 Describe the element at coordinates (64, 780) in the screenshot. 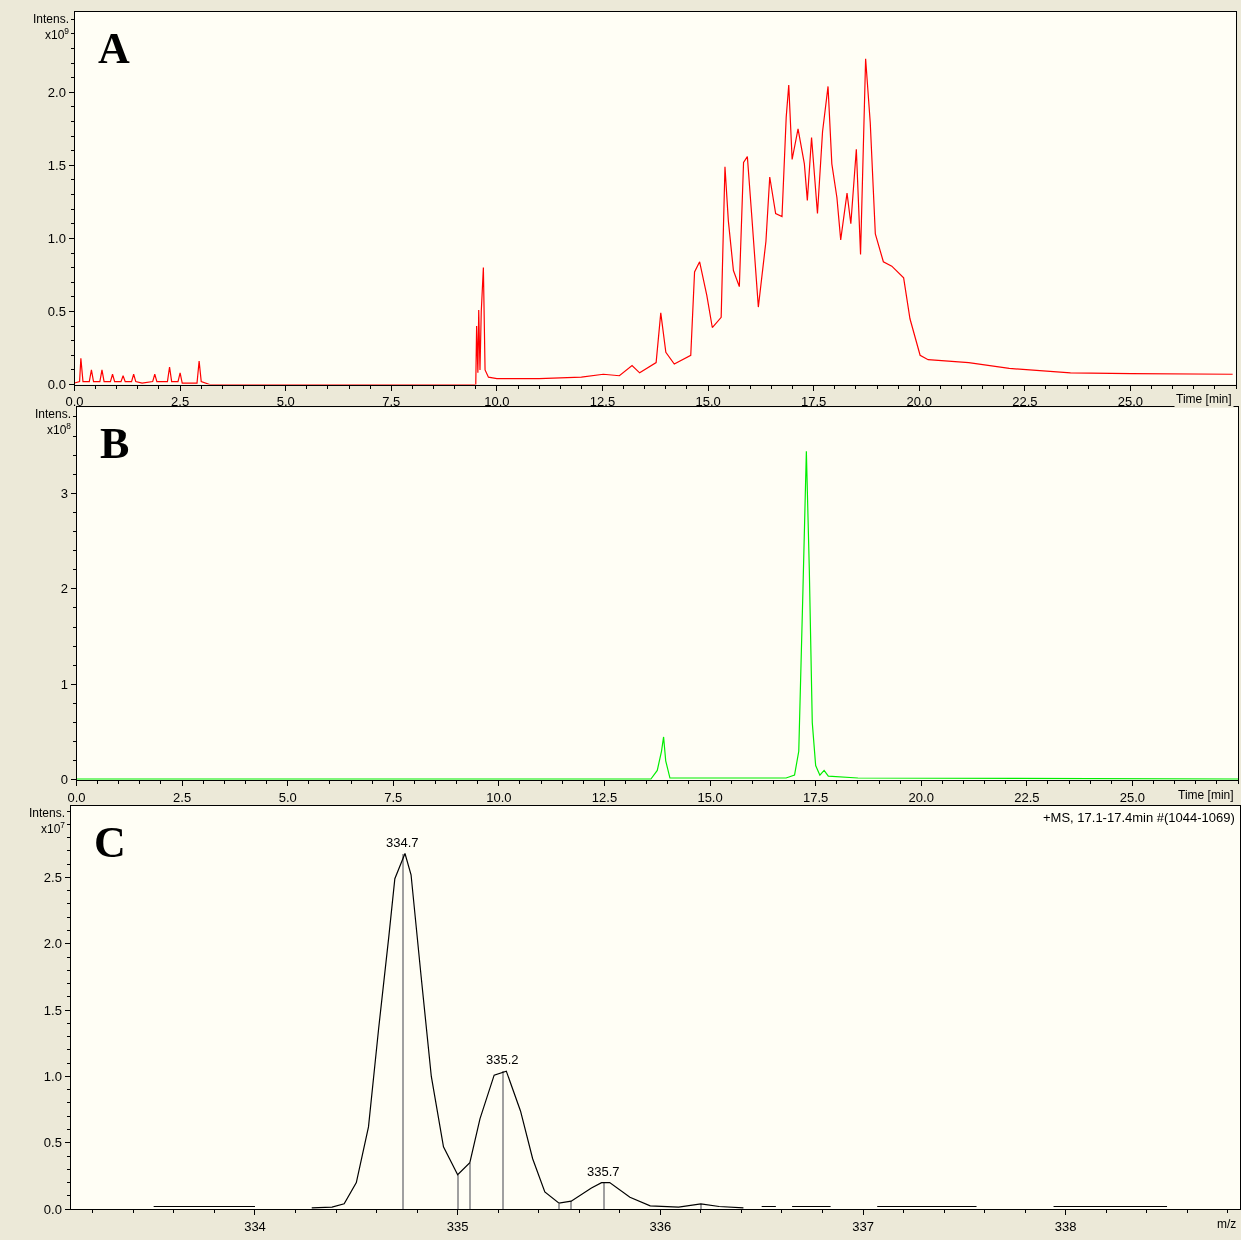

I see `y-tick-label: 0` at that location.